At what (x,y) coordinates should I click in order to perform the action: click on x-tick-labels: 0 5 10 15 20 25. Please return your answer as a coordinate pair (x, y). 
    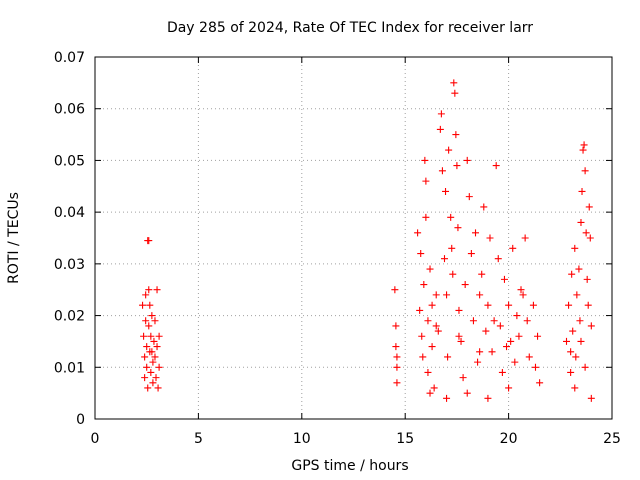
    Looking at the image, I should click on (356, 439).